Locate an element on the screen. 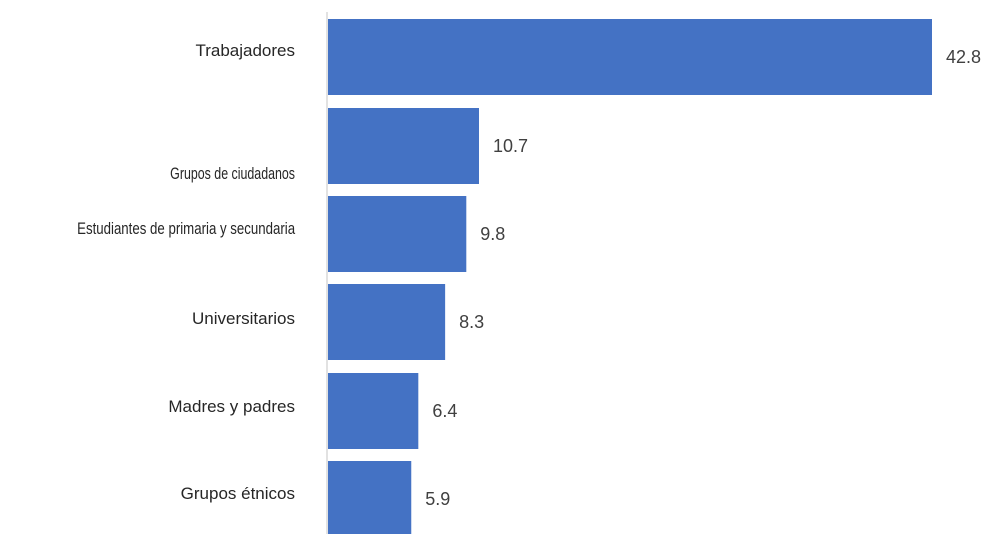 Image resolution: width=986 pixels, height=534 pixels. data-label: 8.3 is located at coordinates (471, 322).